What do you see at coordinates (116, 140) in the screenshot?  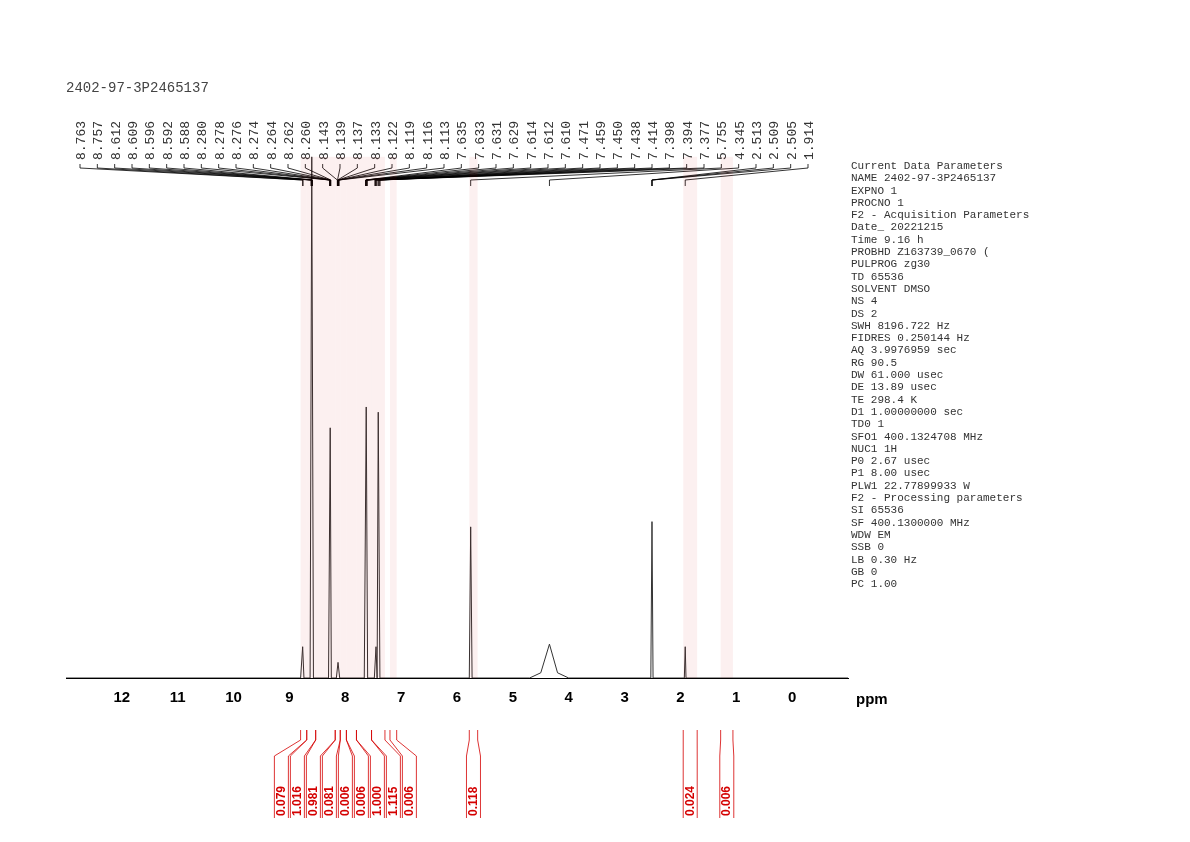 I see `annotation: 8.612` at bounding box center [116, 140].